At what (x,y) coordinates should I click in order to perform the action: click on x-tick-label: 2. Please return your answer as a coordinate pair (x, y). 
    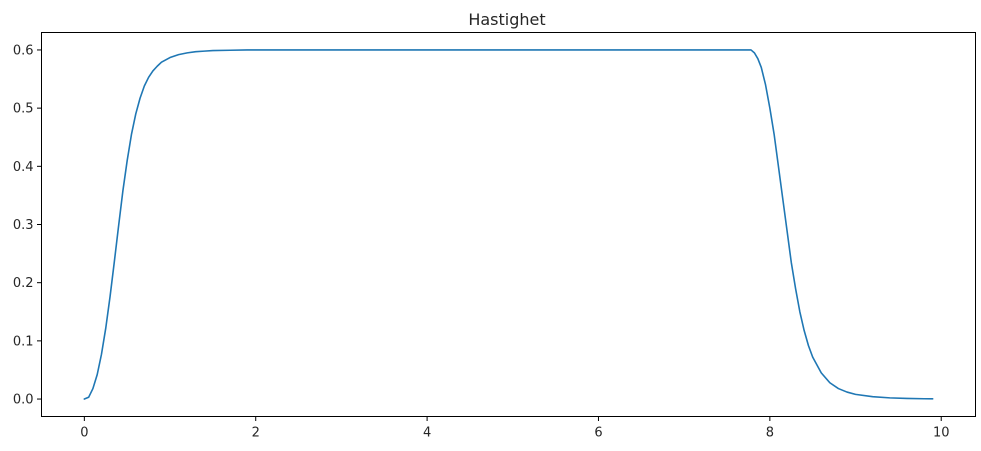
    Looking at the image, I should click on (256, 433).